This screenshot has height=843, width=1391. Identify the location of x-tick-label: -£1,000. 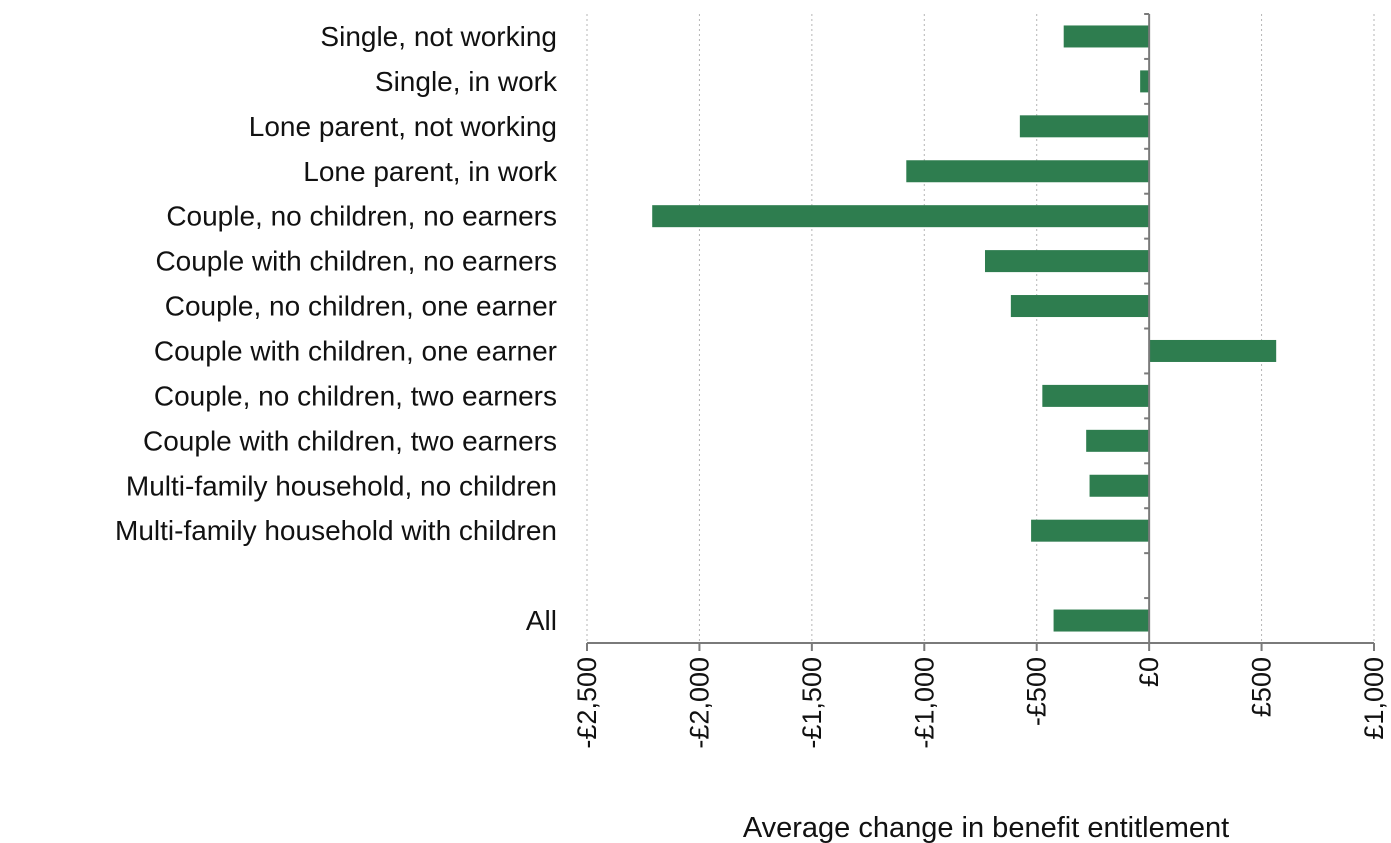
(924, 703).